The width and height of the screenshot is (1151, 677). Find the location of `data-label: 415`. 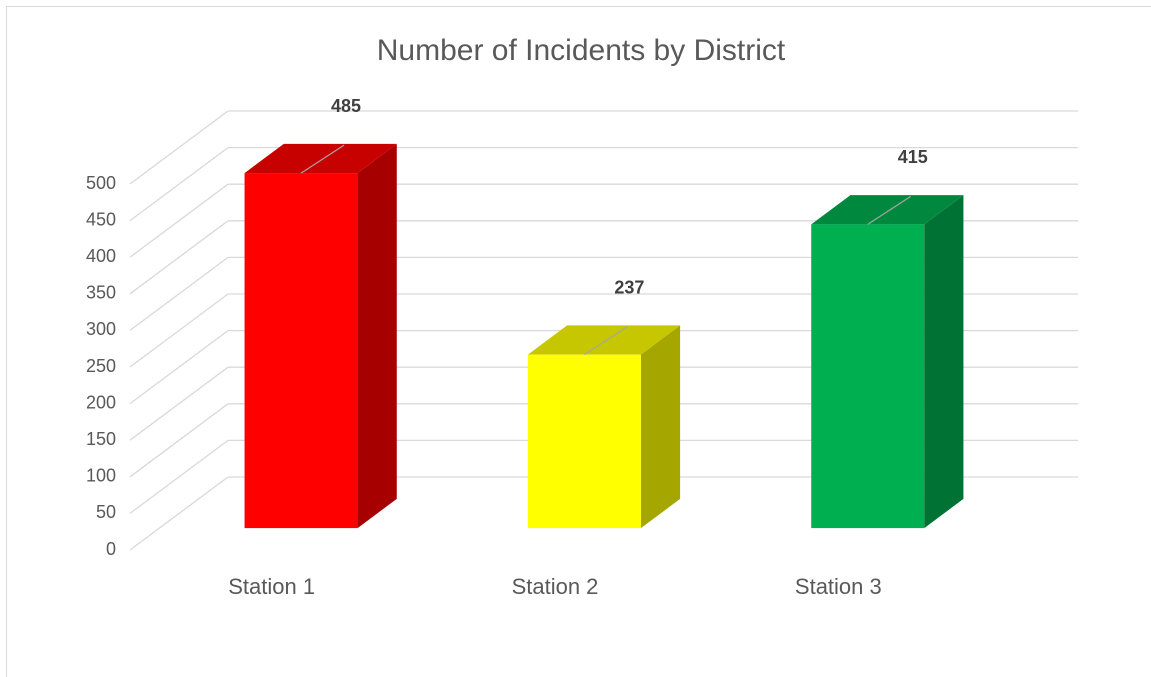

data-label: 415 is located at coordinates (913, 157).